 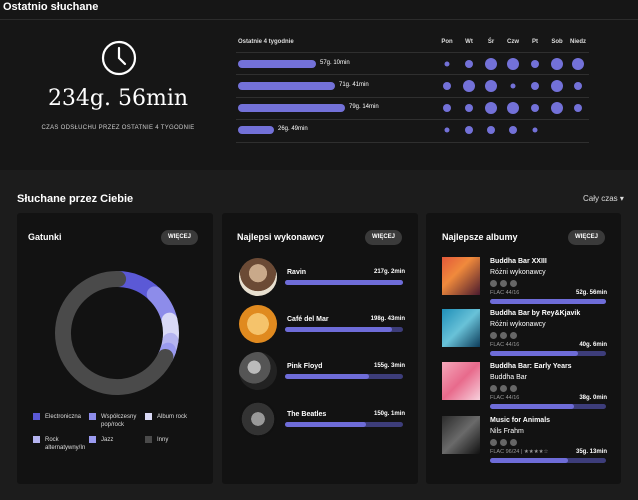 What do you see at coordinates (163, 440) in the screenshot?
I see `legend-label: Inny` at bounding box center [163, 440].